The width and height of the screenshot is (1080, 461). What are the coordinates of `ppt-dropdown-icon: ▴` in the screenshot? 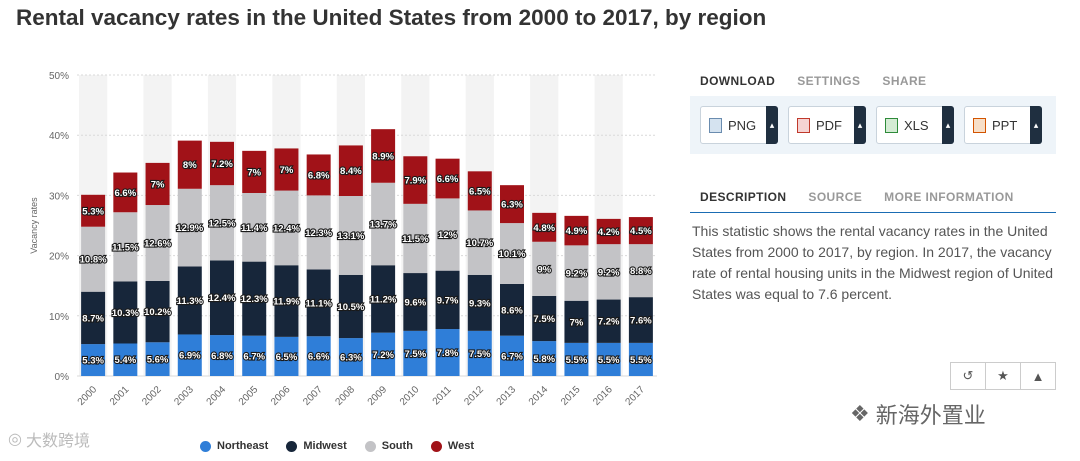 It's located at (1036, 125).